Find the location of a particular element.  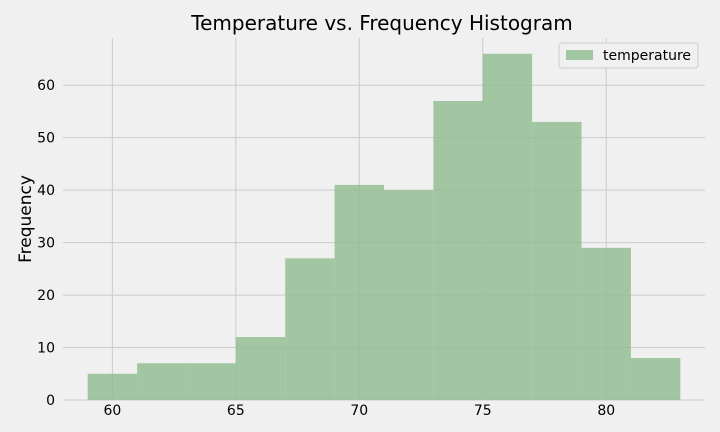

y-tick-label: 40 is located at coordinates (46, 191).